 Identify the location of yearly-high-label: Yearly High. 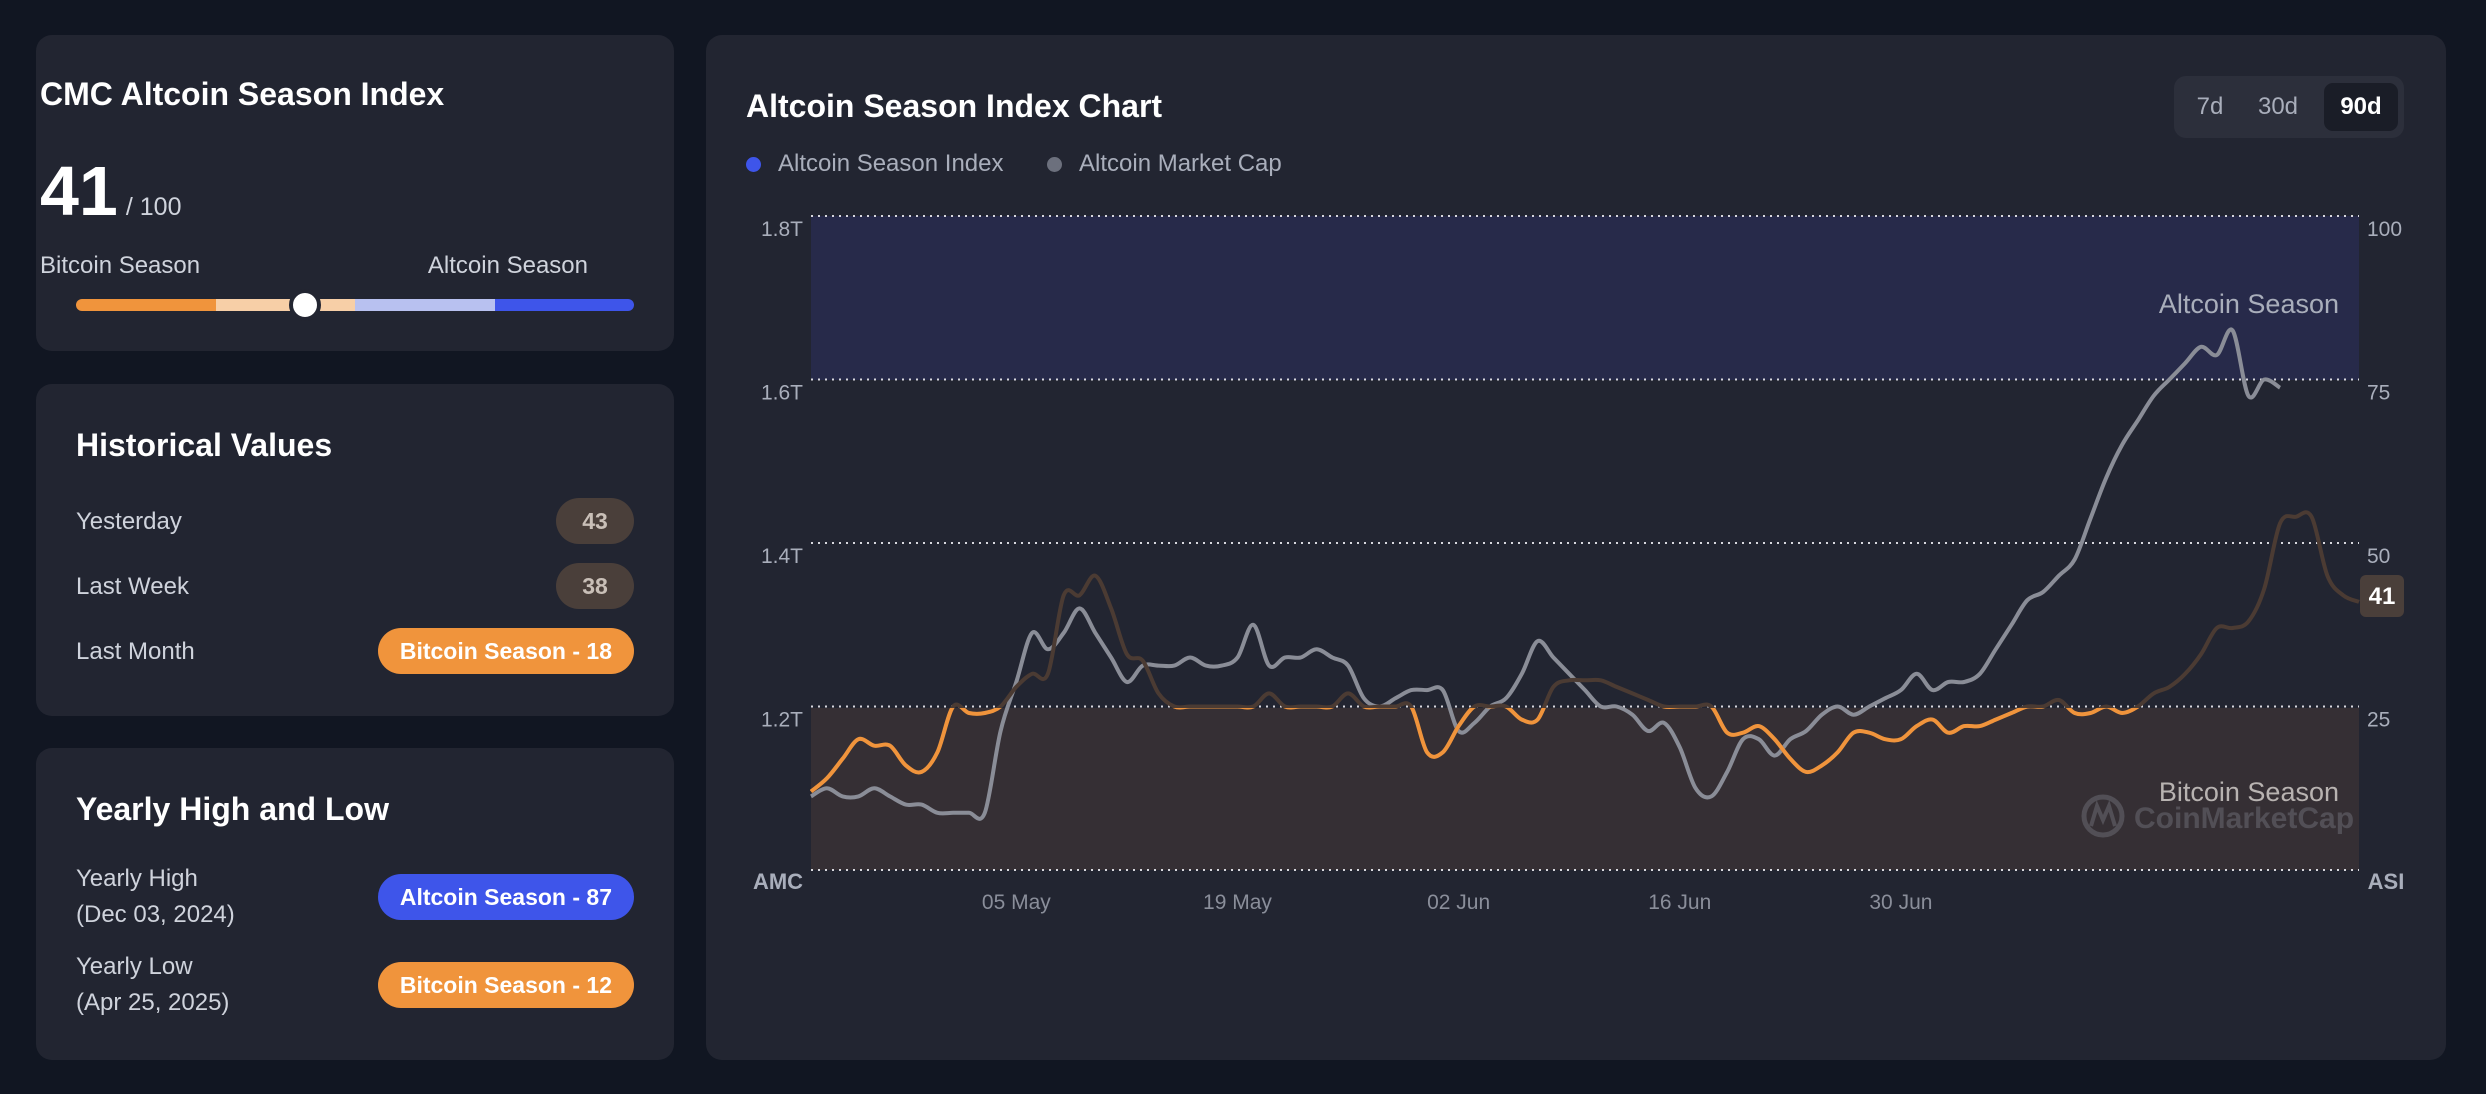
(137, 878).